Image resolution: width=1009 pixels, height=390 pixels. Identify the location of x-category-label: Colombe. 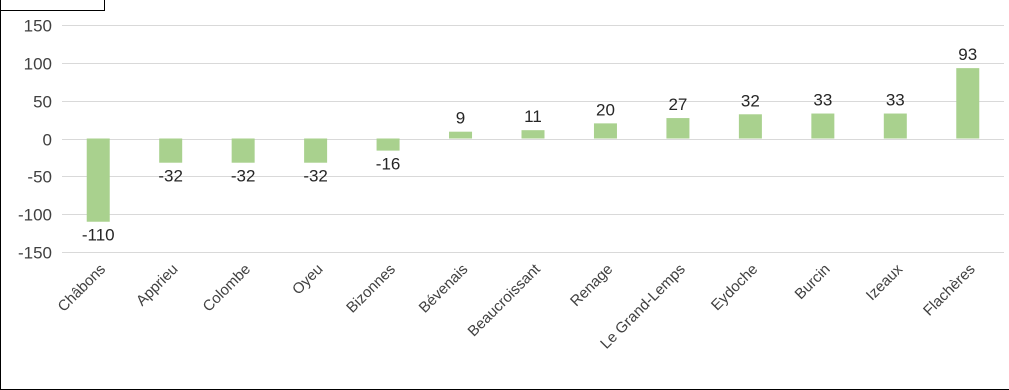
(227, 288).